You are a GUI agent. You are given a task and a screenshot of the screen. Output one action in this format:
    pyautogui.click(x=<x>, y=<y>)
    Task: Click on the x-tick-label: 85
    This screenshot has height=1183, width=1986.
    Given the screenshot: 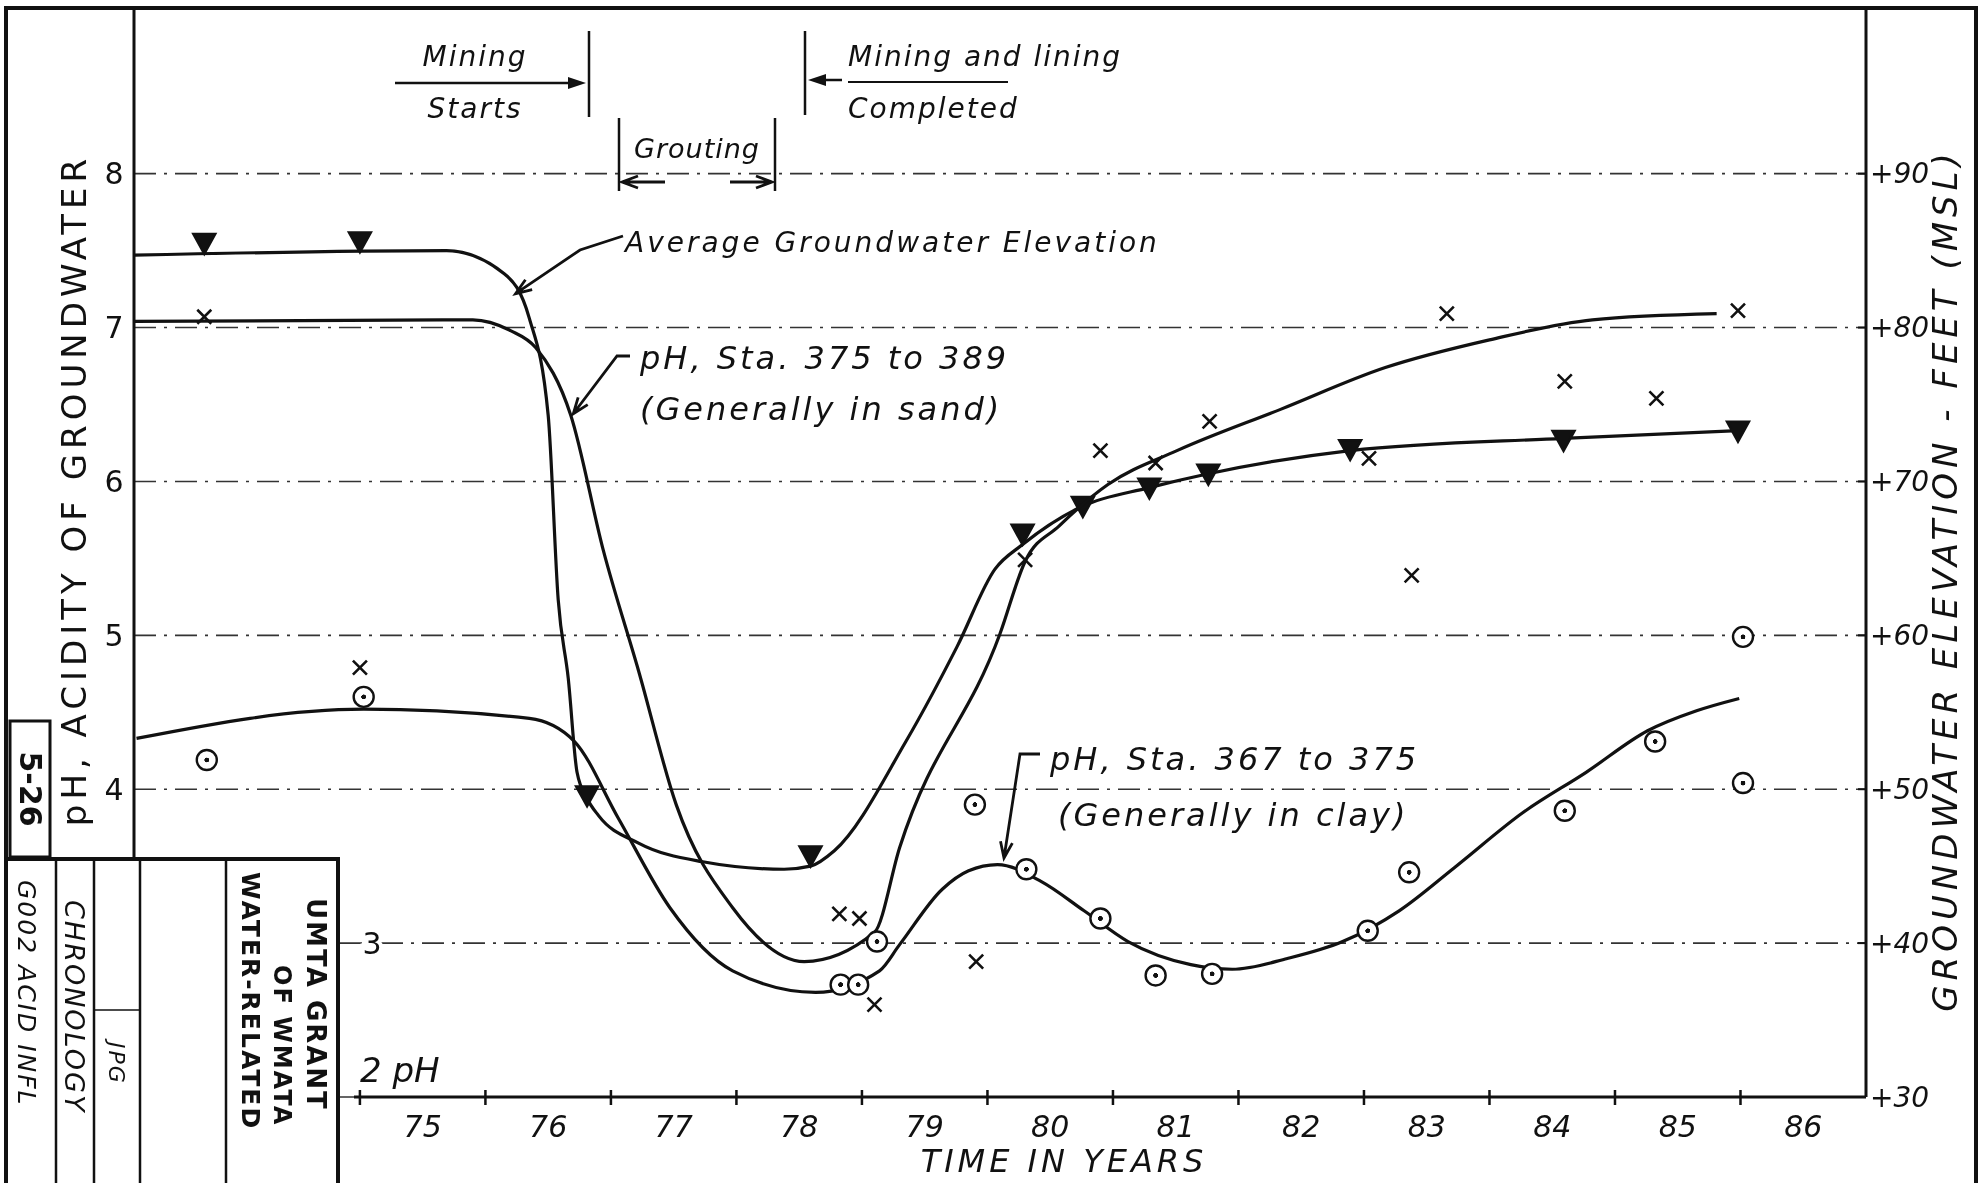 What is the action you would take?
    pyautogui.click(x=1677, y=1126)
    